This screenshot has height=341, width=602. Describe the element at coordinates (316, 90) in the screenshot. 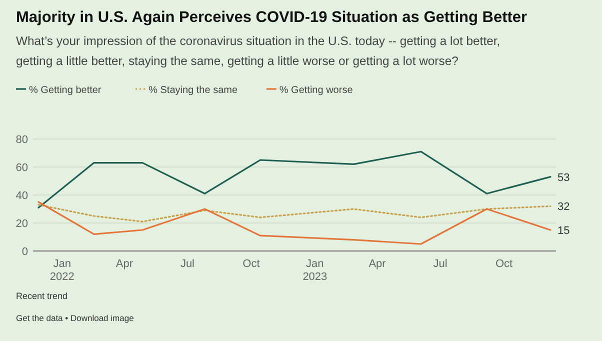

I see `legend-label: % Getting worse` at that location.